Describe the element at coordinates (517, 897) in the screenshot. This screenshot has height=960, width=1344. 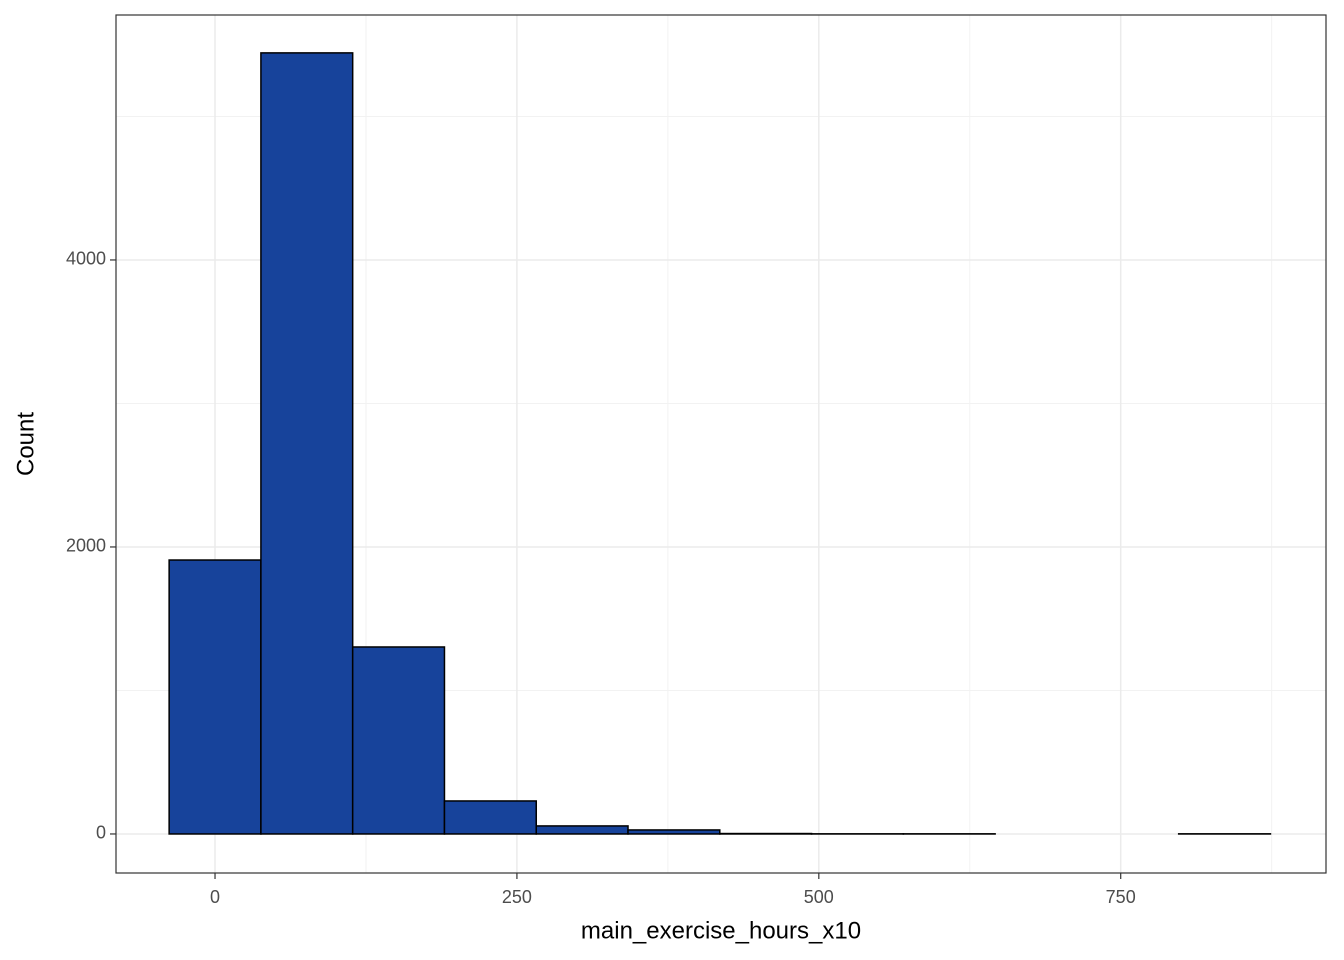
I see `x-tick-label: 250` at that location.